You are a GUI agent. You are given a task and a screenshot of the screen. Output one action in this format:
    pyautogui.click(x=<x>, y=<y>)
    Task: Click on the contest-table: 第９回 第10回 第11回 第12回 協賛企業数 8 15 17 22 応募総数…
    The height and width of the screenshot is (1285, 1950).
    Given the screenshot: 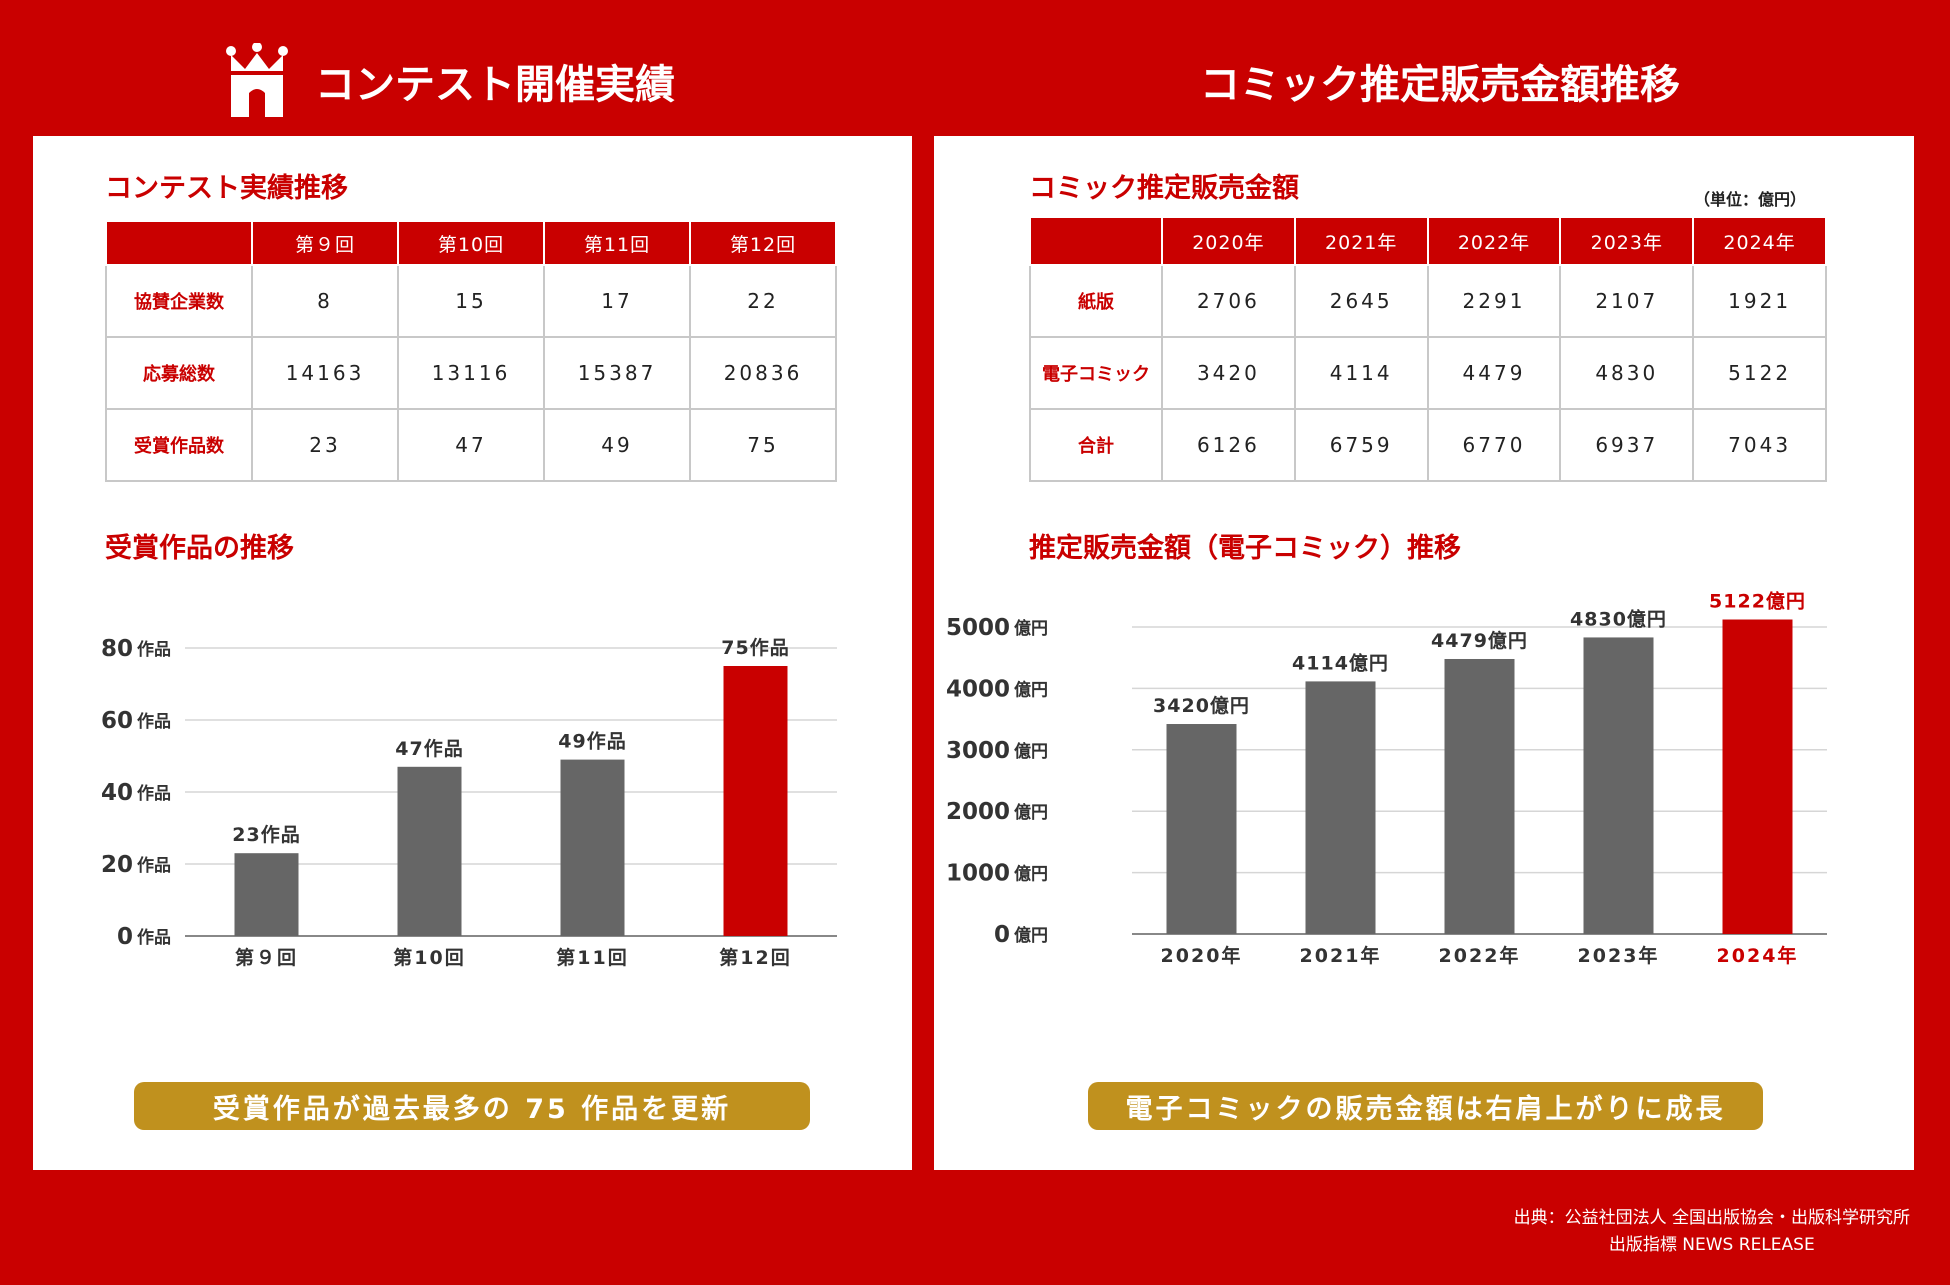 What is the action you would take?
    pyautogui.click(x=471, y=351)
    